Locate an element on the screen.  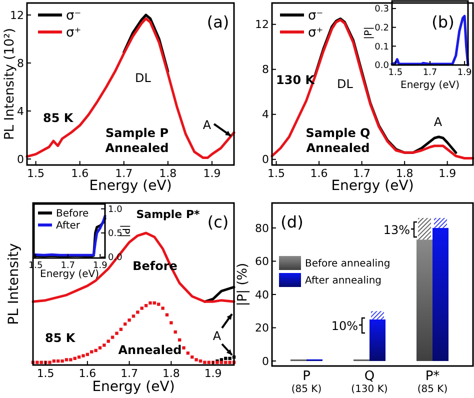
y-axis-title: |P| (%) is located at coordinates (243, 284).